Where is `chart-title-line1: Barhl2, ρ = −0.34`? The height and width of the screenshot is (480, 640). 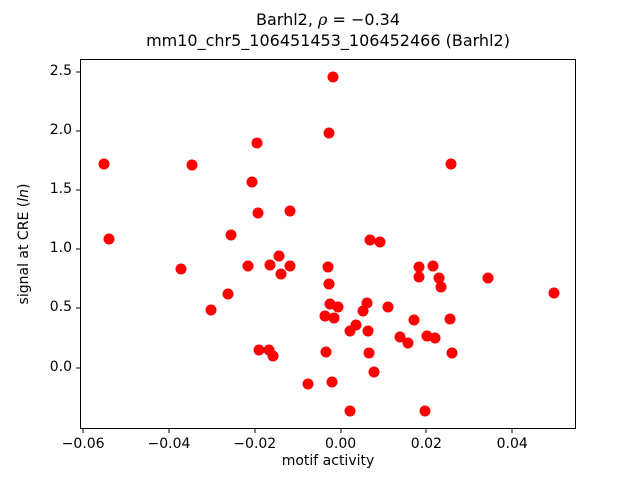 chart-title-line1: Barhl2, ρ = −0.34 is located at coordinates (328, 19).